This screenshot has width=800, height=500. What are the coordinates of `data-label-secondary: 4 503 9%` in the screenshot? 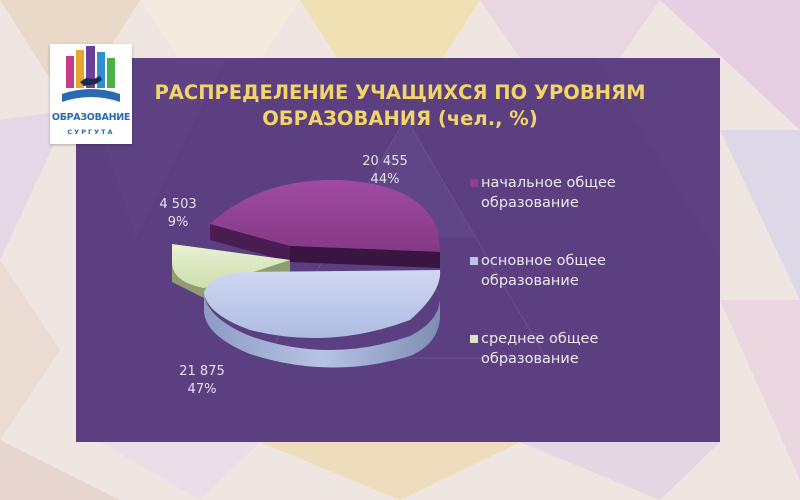 It's located at (178, 214).